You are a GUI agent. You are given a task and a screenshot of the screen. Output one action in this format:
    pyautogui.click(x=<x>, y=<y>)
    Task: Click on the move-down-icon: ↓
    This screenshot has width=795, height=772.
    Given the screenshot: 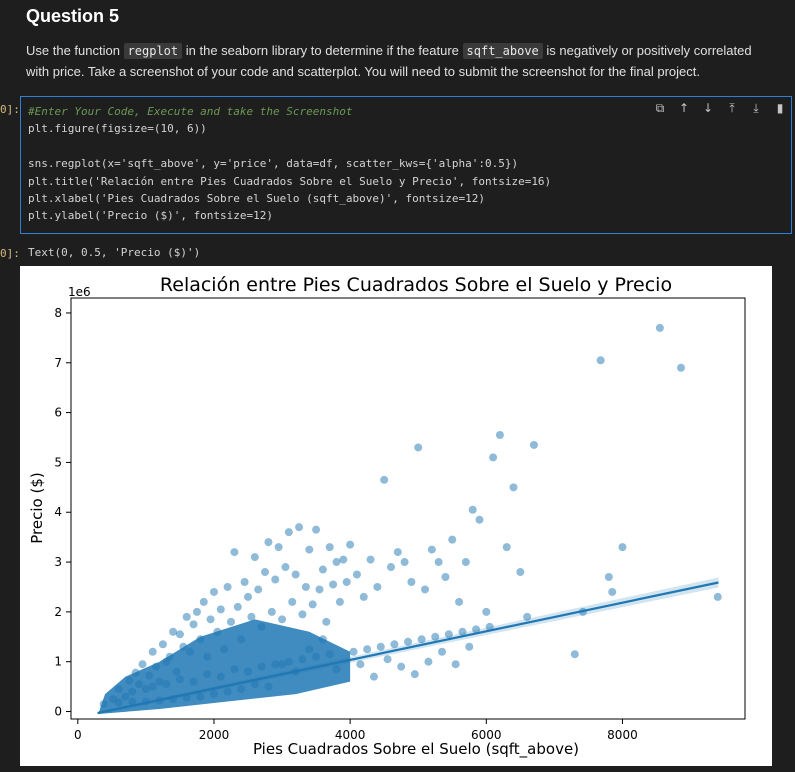 What is the action you would take?
    pyautogui.click(x=708, y=108)
    